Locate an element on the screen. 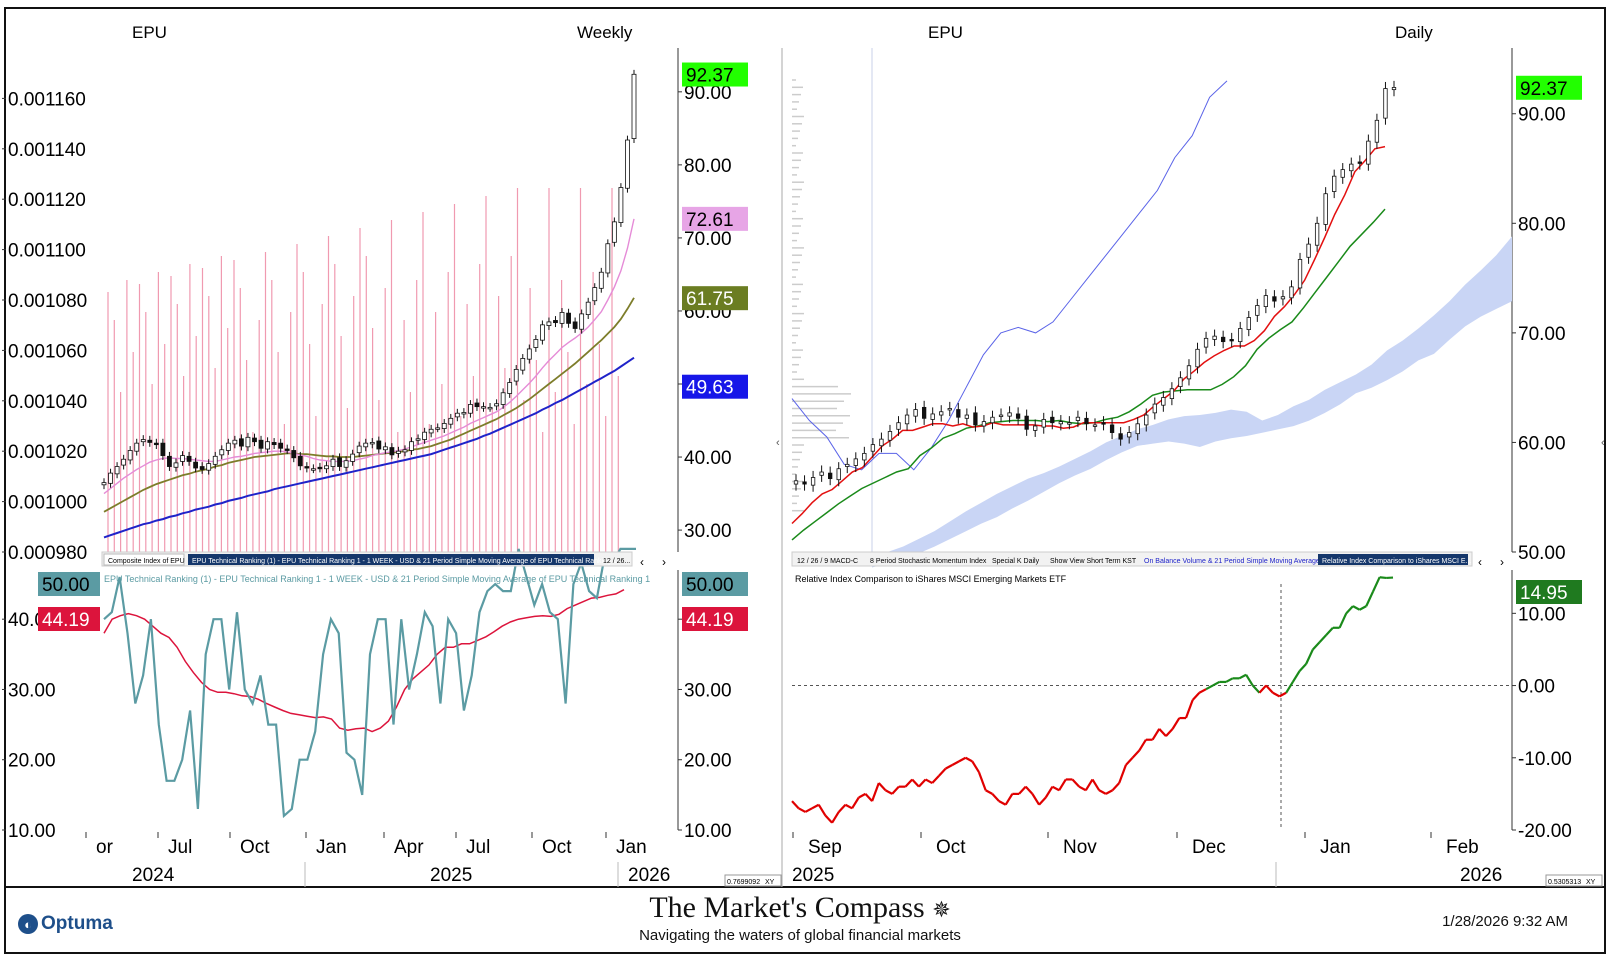 The width and height of the screenshot is (1612, 955). timestamp: 1/28/2026 9:32 AM is located at coordinates (1505, 921).